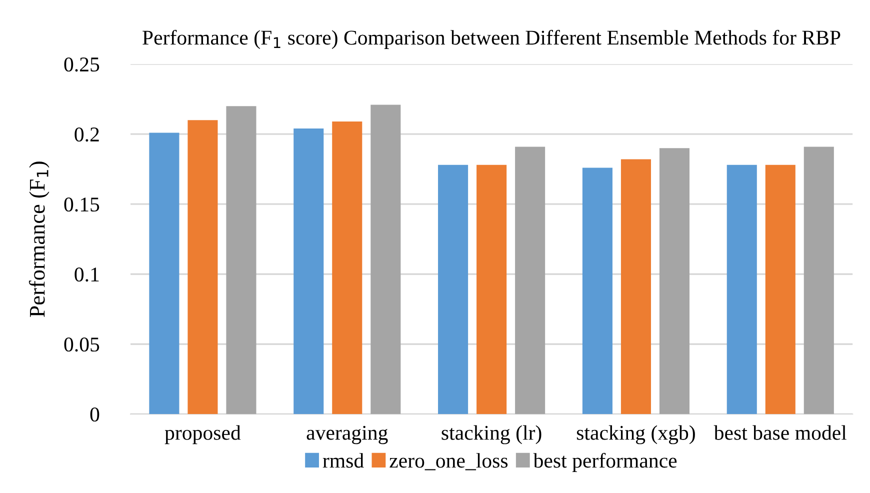 Image resolution: width=870 pixels, height=493 pixels. What do you see at coordinates (82, 64) in the screenshot?
I see `y-tick-label: 0.25` at bounding box center [82, 64].